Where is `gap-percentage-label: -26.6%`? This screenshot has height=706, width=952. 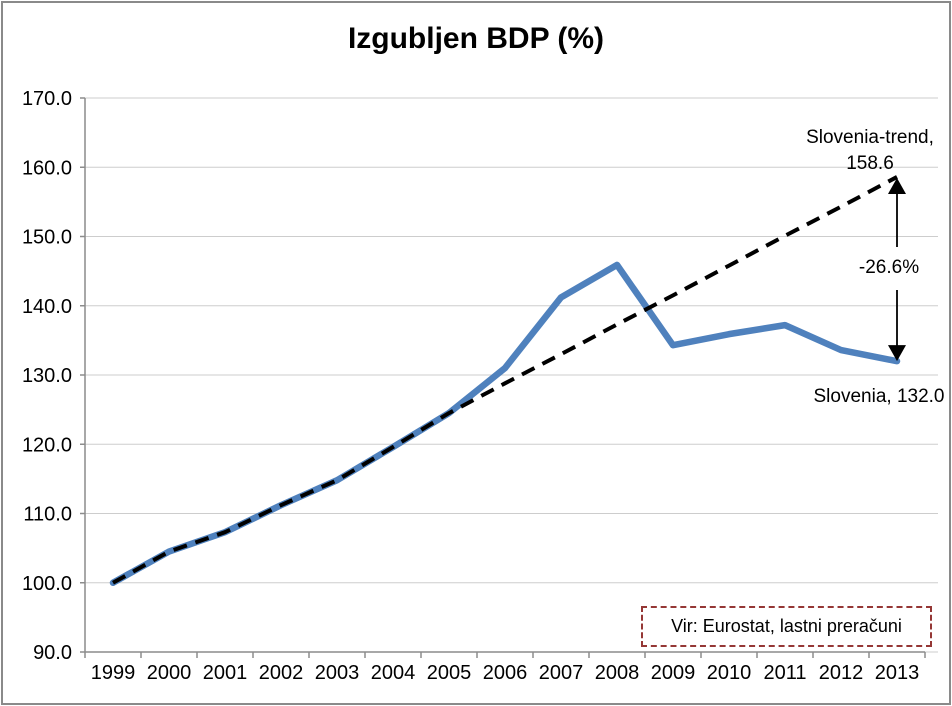 gap-percentage-label: -26.6% is located at coordinates (889, 267).